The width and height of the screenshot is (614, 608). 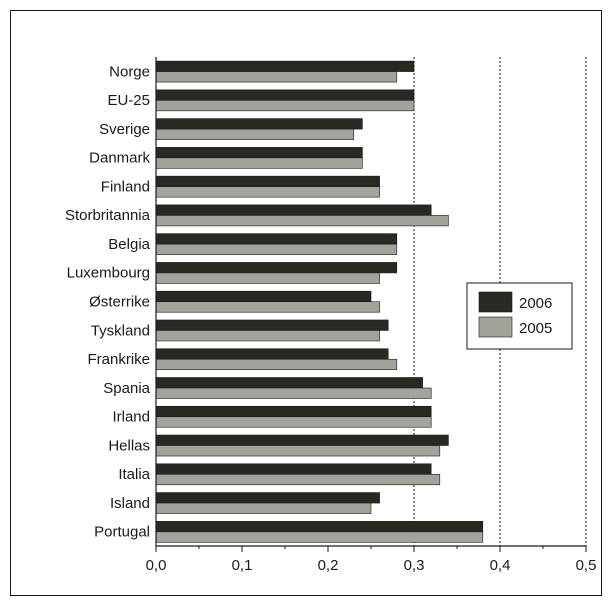 I want to click on x-tick-label-1: 0,1, so click(x=242, y=565).